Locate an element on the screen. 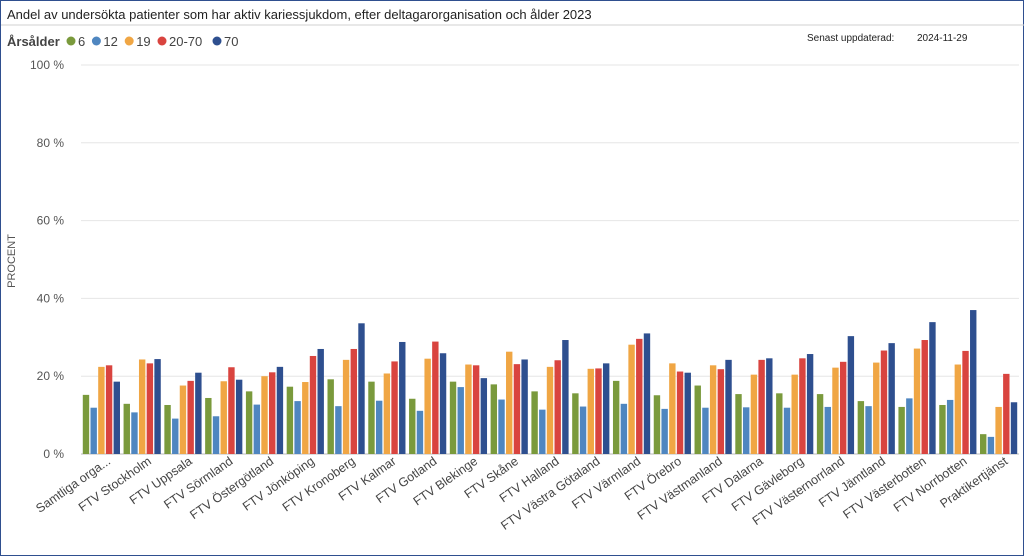 The width and height of the screenshot is (1024, 557). bar: FTV Stockholm — 70: 24.4 is located at coordinates (157, 406).